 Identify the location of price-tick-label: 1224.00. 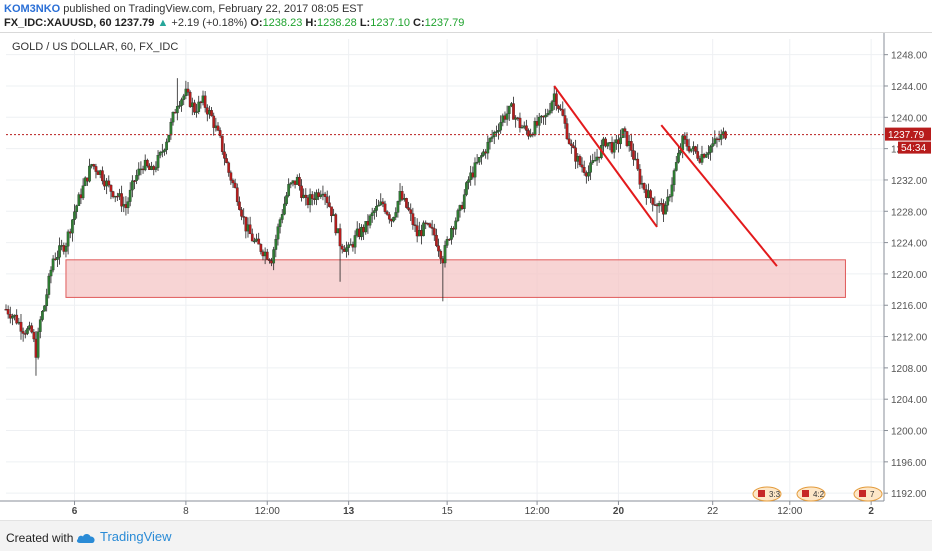
(909, 244).